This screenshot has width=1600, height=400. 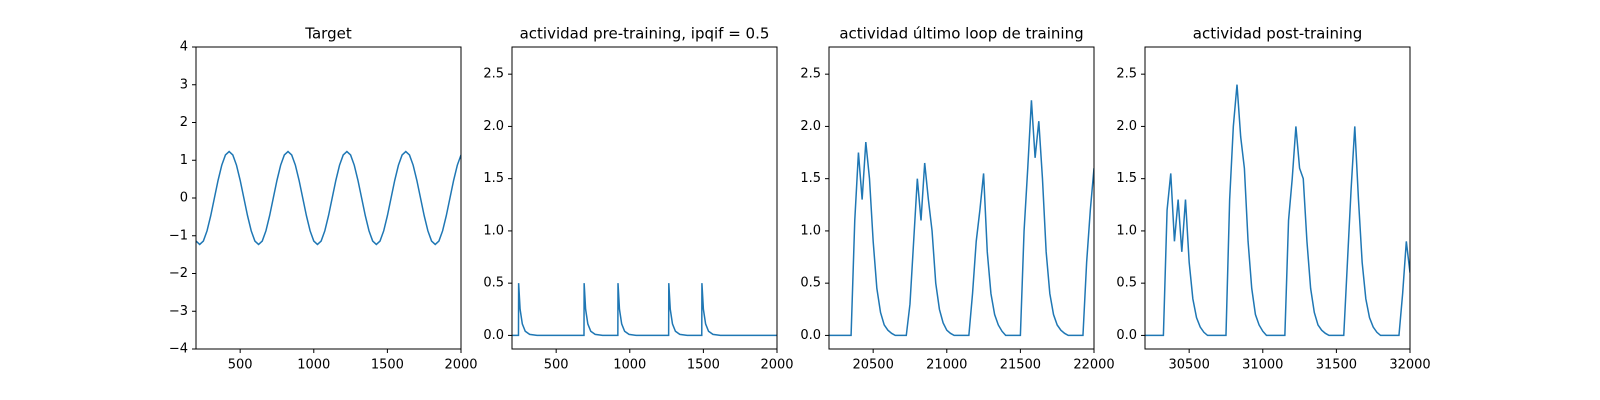 I want to click on y-tick-label: 3, so click(x=184, y=84).